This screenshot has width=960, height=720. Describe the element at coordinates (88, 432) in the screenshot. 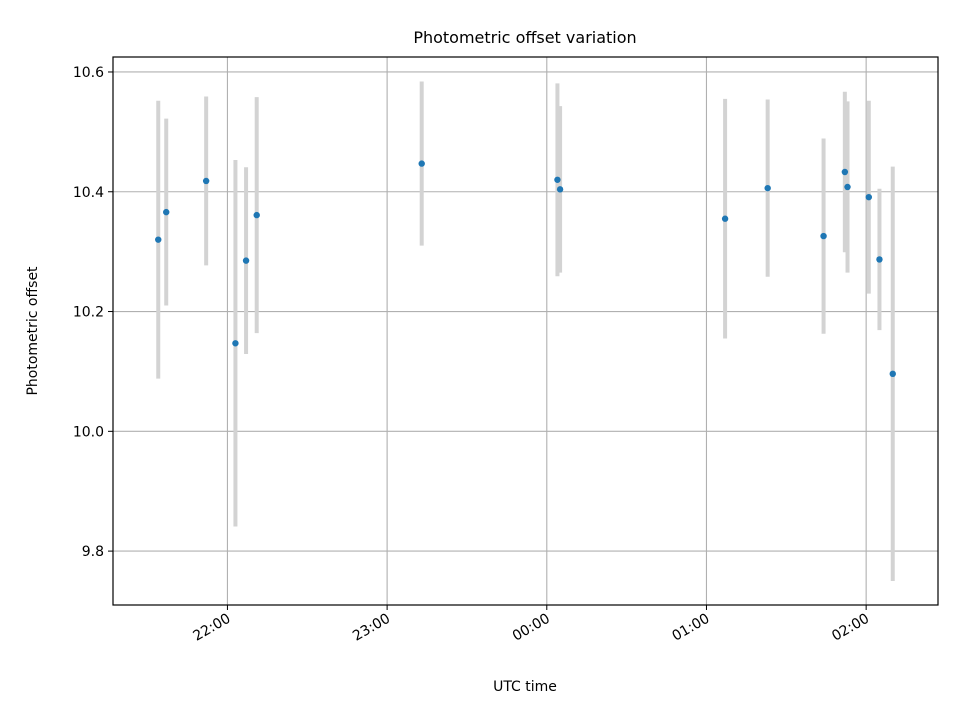

I see `y-tick-label: 10.0` at that location.